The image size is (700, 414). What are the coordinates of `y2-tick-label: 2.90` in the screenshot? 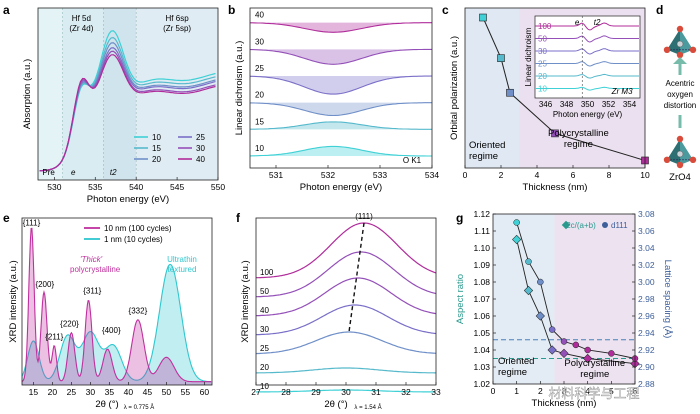 It's located at (646, 367).